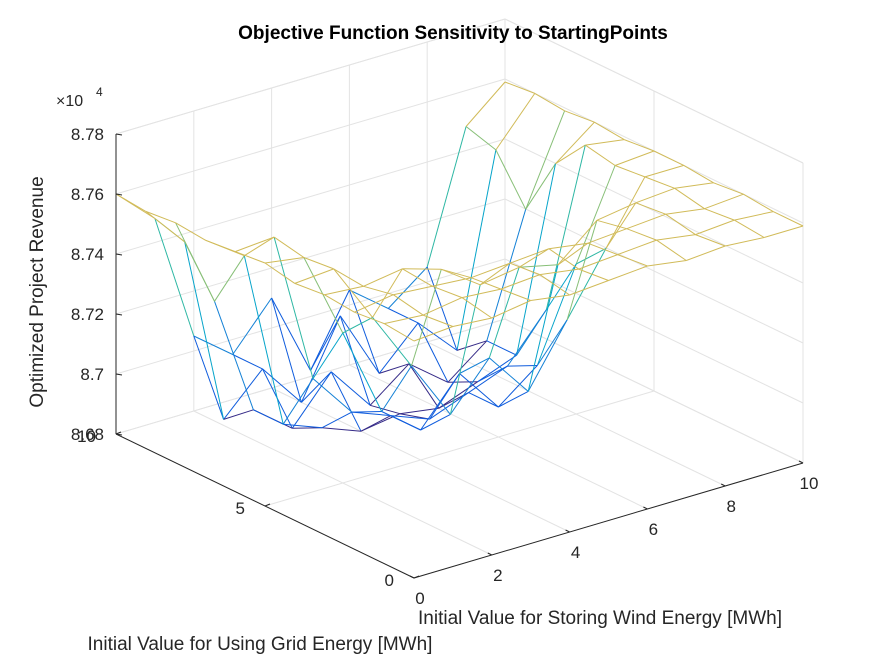 The width and height of the screenshot is (875, 656). Describe the element at coordinates (240, 508) in the screenshot. I see `y-tick-label: 5` at that location.